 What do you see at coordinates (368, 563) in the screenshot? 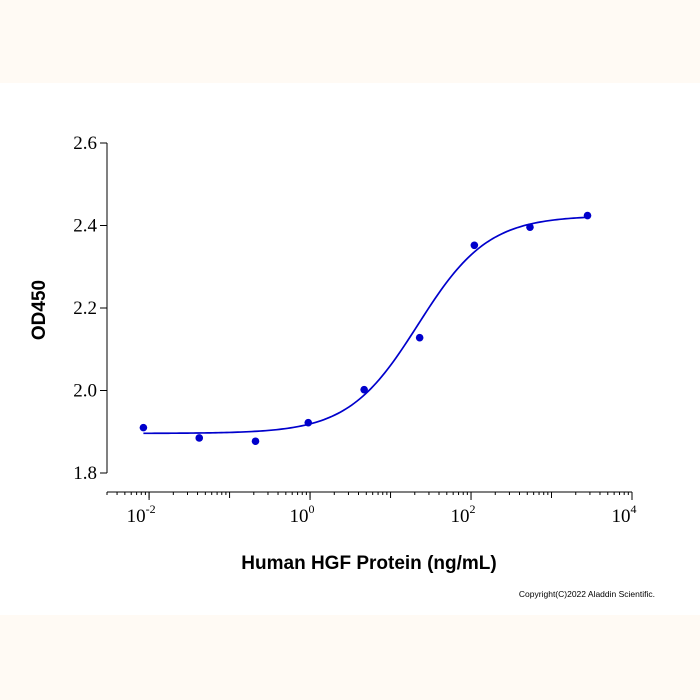
I see `x-axis-title: Human HGF Protein (ng/mL)` at bounding box center [368, 563].